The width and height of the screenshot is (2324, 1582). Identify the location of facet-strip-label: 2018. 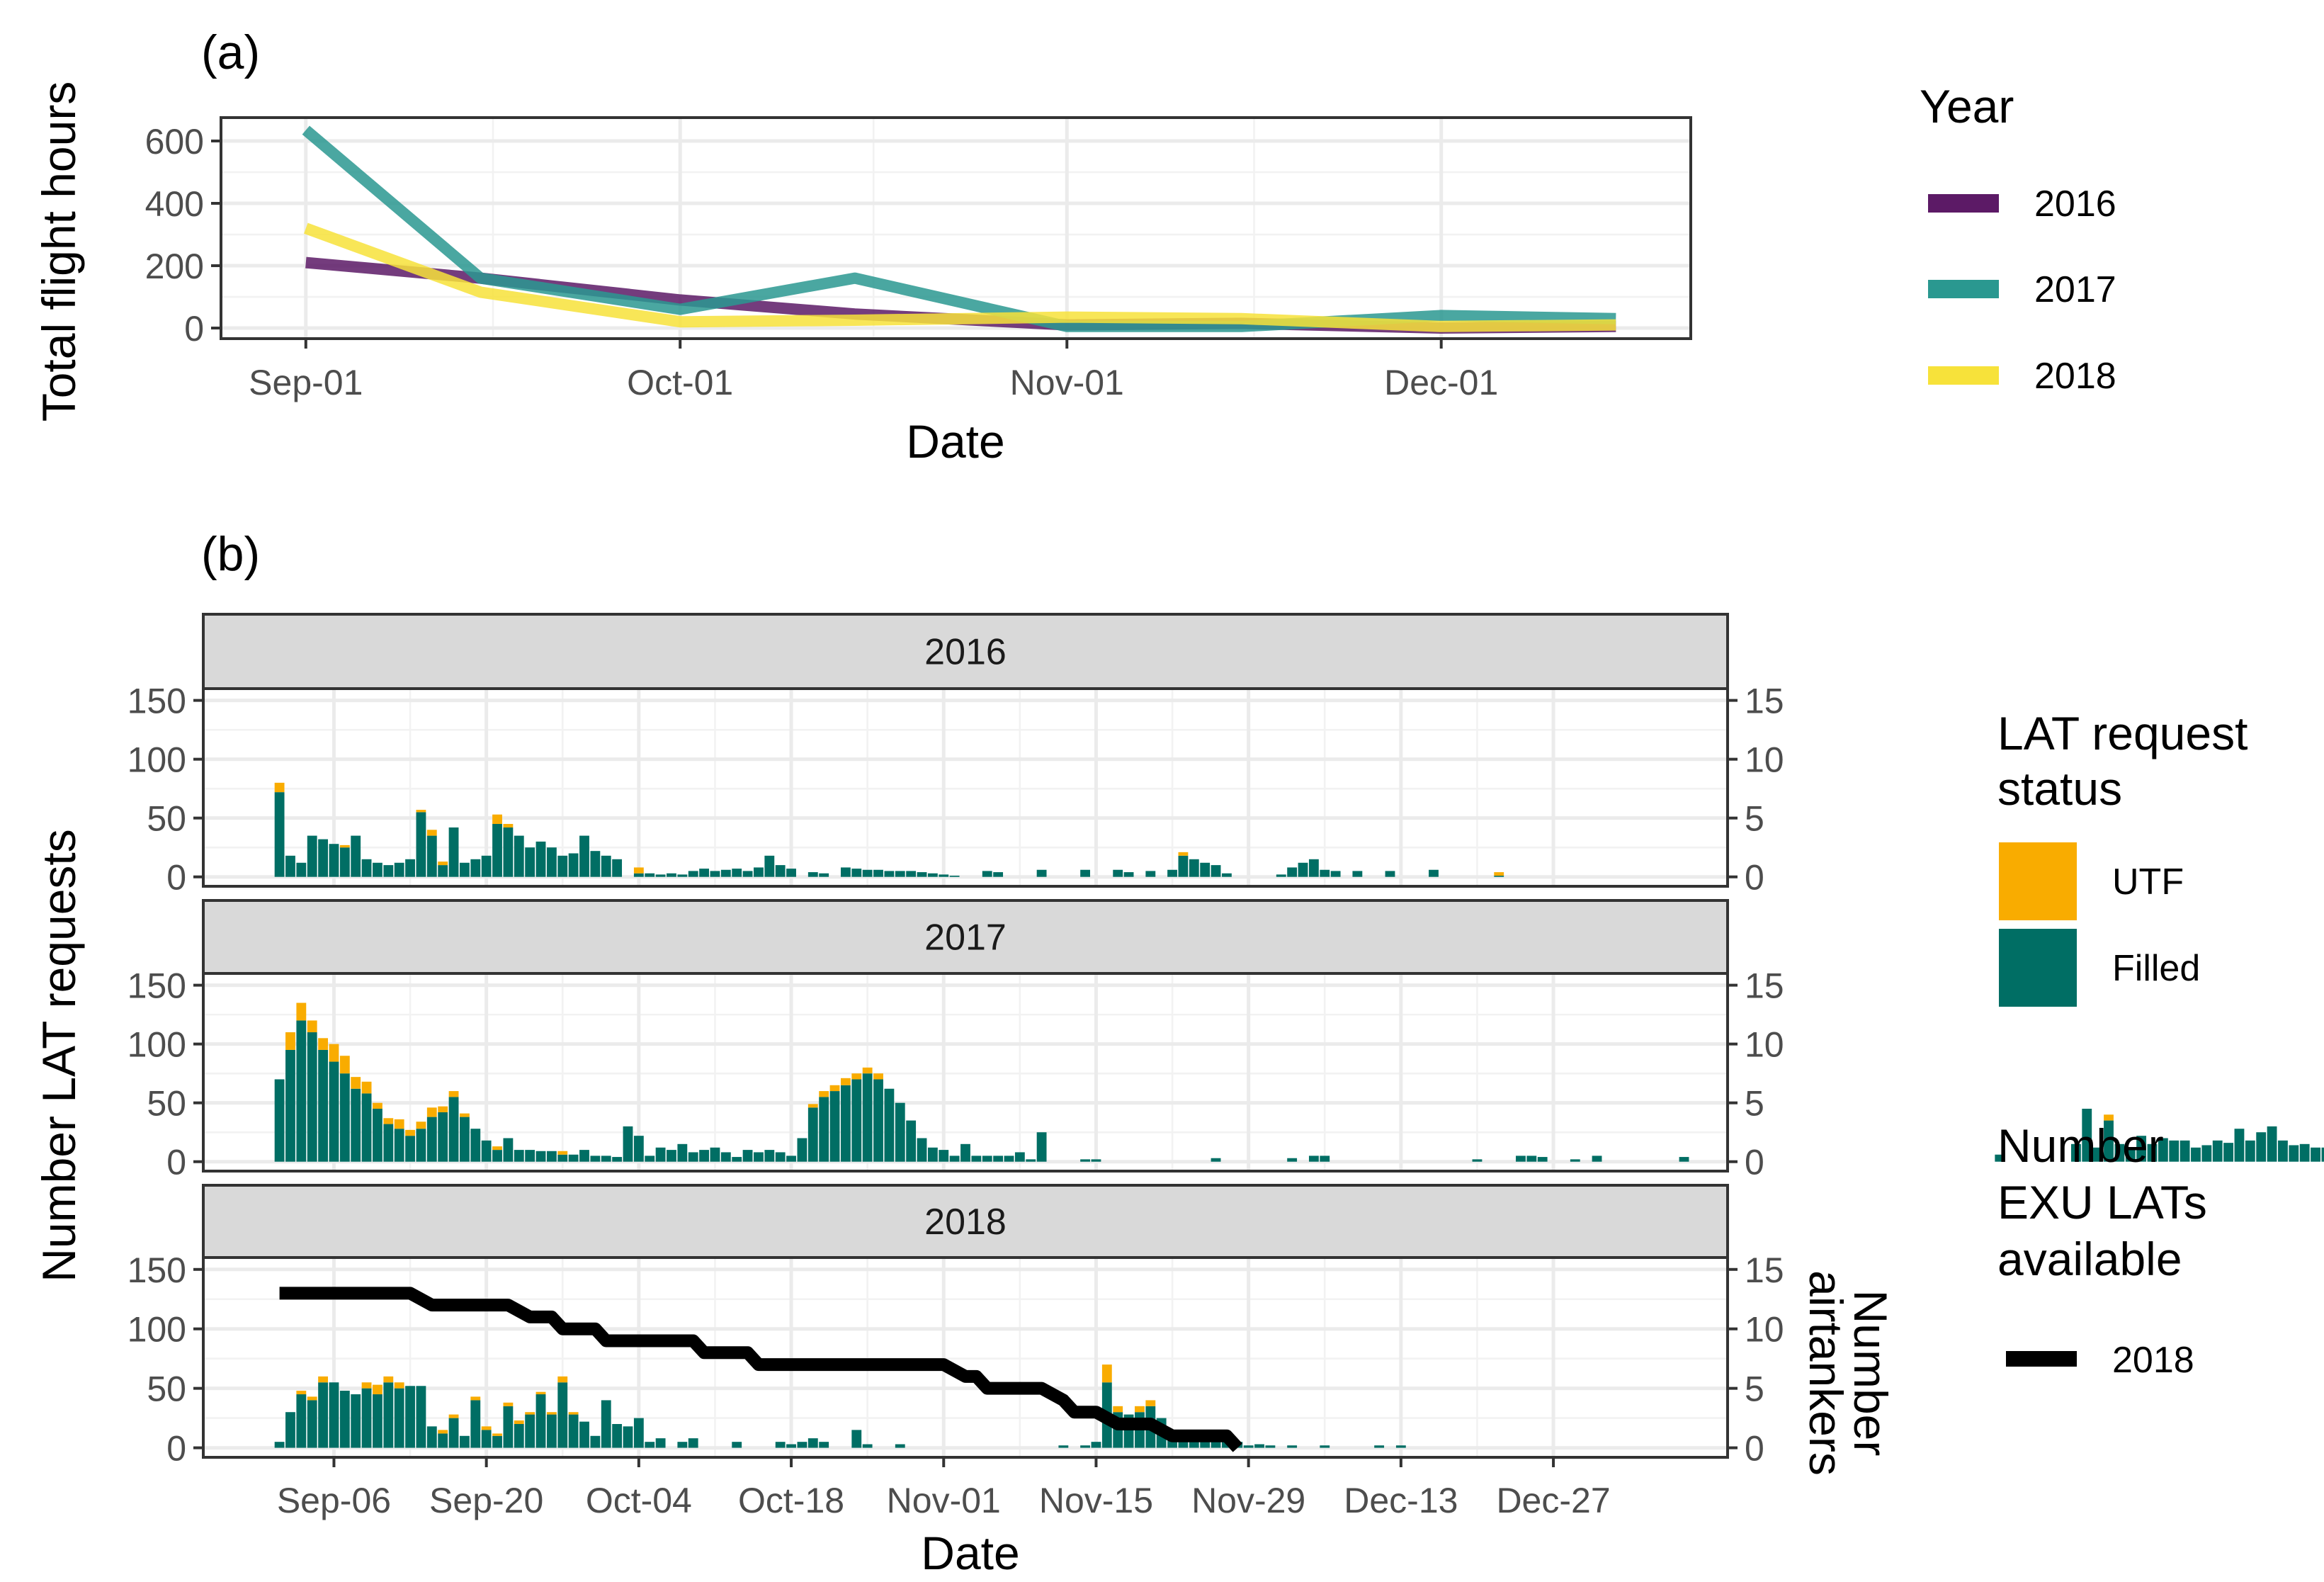
(966, 1223).